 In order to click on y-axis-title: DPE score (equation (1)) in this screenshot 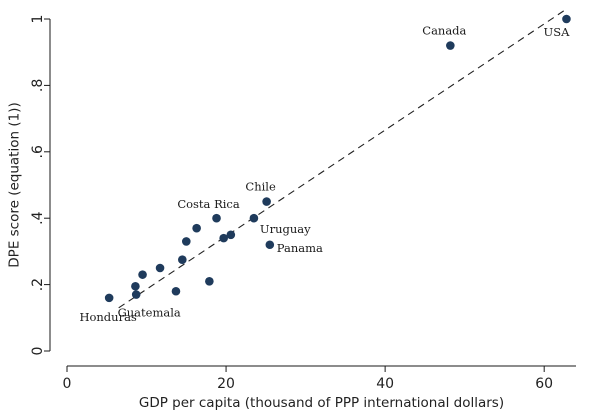, I will do `click(15, 184)`.